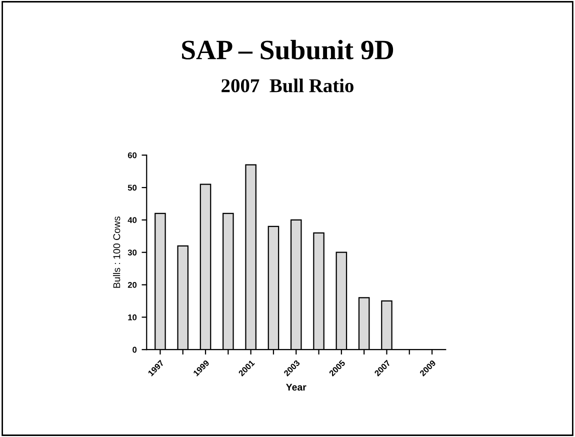 The image size is (575, 437). I want to click on y-tick-label: 0, so click(134, 349).